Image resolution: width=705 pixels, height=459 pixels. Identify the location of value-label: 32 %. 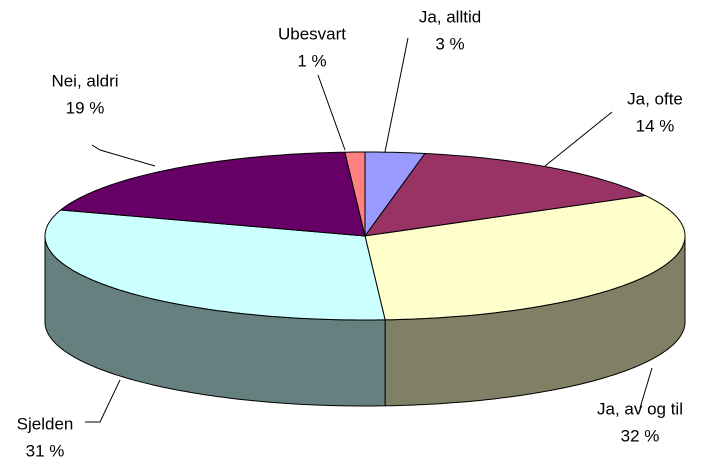
(640, 435).